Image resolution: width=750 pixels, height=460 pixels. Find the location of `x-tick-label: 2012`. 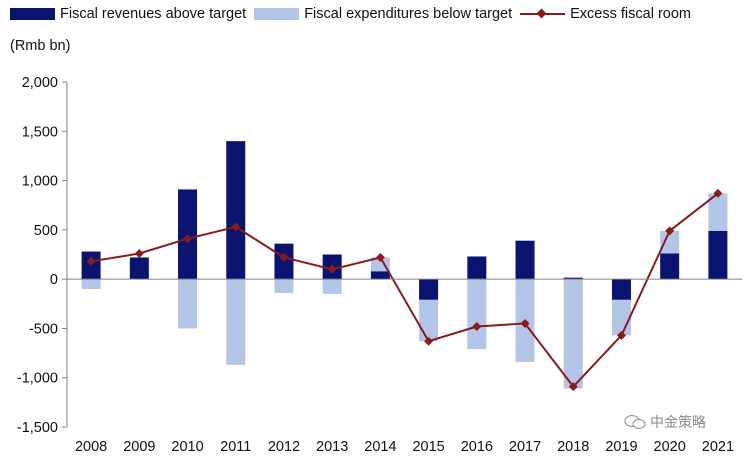

x-tick-label: 2012 is located at coordinates (284, 447).